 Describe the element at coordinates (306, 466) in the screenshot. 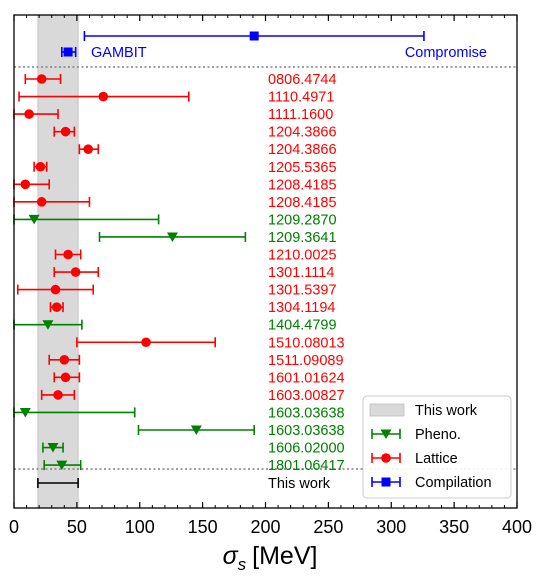

I see `reference-label: 1801.06417` at that location.